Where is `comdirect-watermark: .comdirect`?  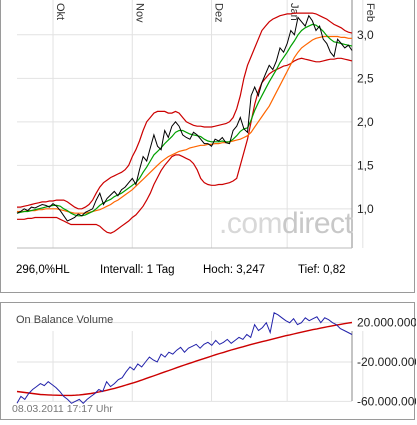 comdirect-watermark: .comdirect is located at coordinates (286, 223).